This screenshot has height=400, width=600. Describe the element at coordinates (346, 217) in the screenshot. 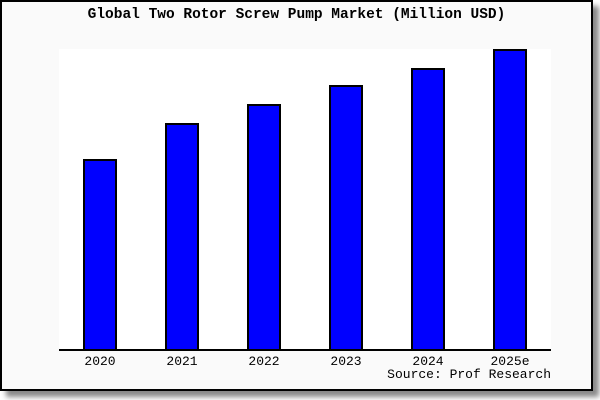

I see `bar-2023` at that location.